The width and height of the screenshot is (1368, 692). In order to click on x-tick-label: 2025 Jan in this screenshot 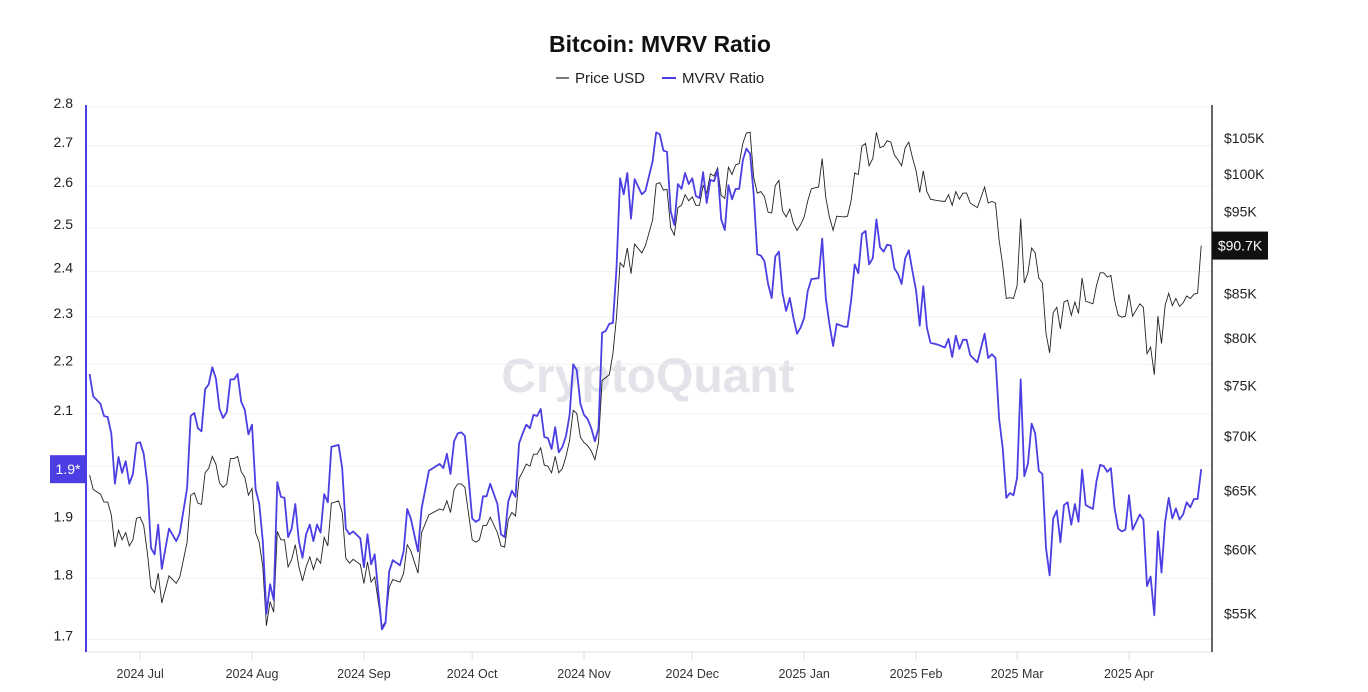, I will do `click(803, 674)`.